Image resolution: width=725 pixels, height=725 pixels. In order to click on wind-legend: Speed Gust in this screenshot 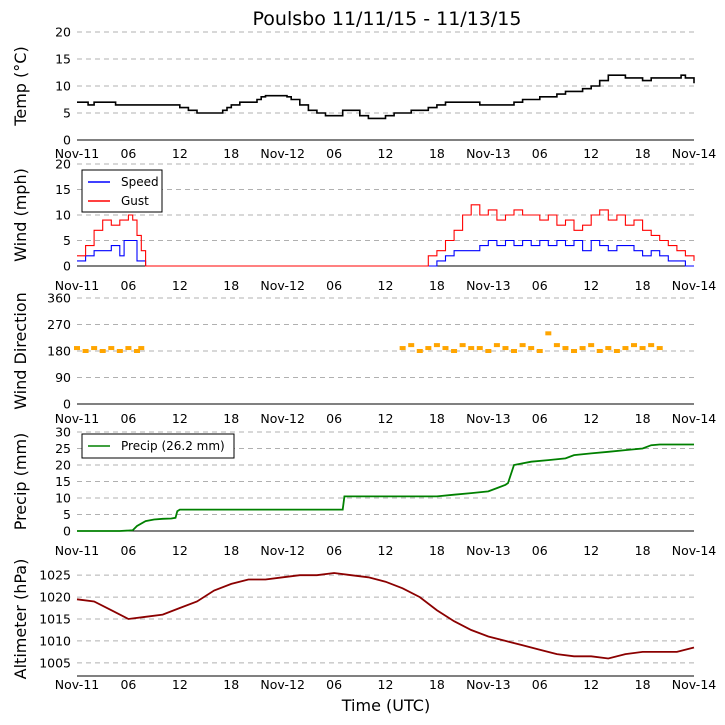, I will do `click(122, 191)`.